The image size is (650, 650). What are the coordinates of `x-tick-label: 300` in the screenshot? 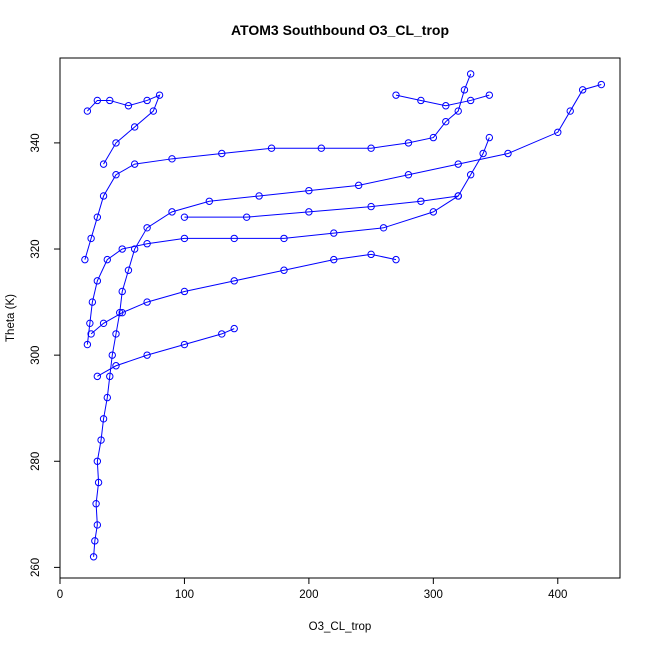 It's located at (433, 595).